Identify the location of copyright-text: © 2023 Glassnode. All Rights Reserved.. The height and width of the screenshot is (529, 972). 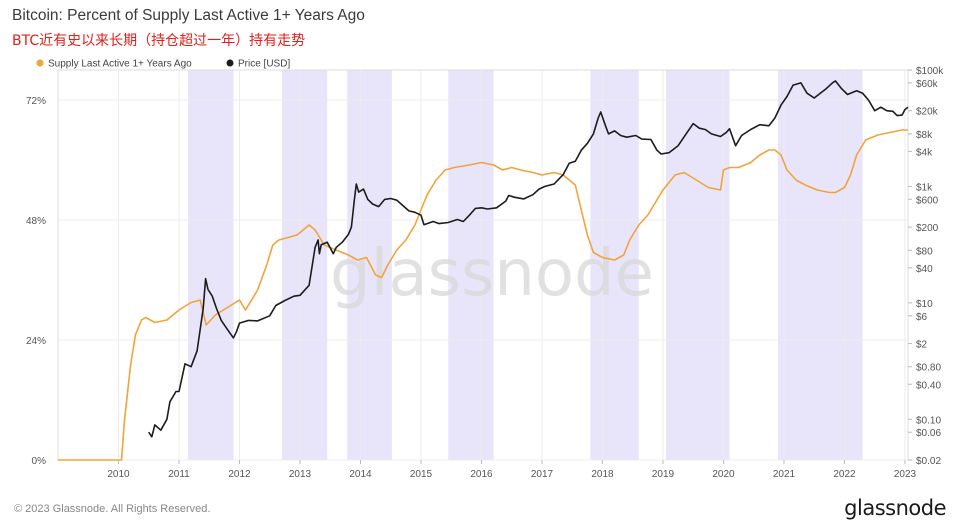
(112, 509).